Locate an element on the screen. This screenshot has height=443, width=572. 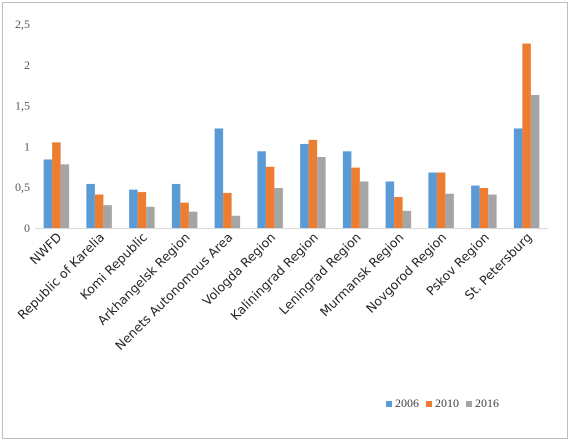
y-tick-label: 2,5 is located at coordinates (22, 24).